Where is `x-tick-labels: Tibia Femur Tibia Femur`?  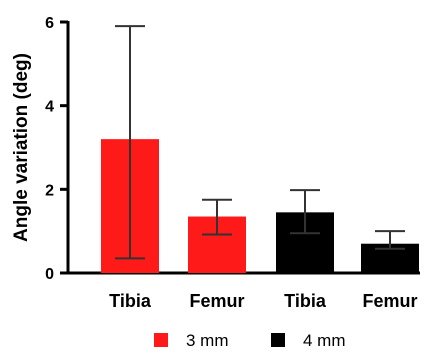
x-tick-labels: Tibia Femur Tibia Femur is located at coordinates (263, 301).